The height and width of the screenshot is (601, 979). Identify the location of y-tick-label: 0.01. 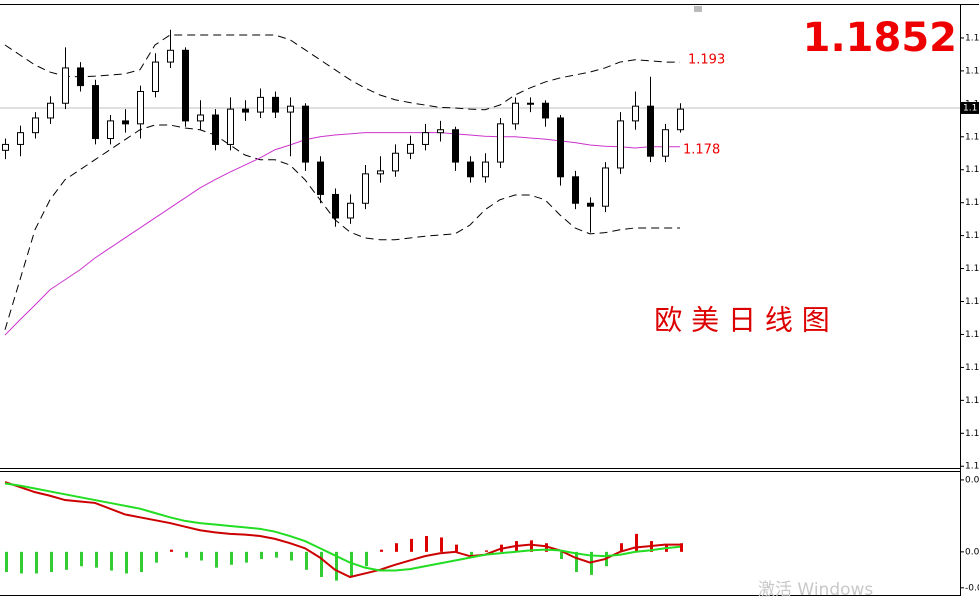
(972, 480).